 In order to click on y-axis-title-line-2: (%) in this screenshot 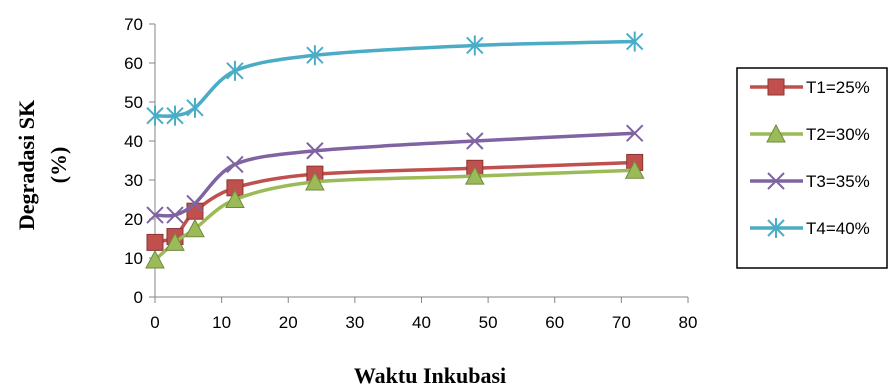, I will do `click(58, 165)`.